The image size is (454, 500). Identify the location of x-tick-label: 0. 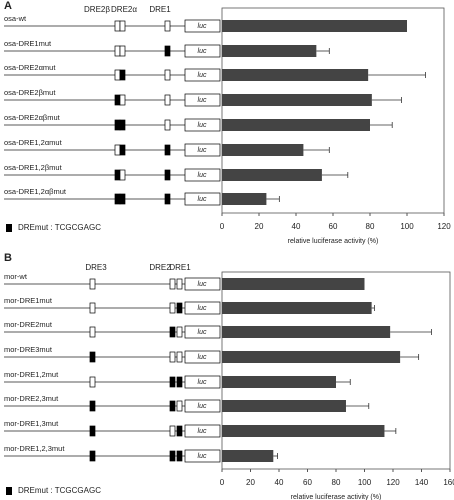
(222, 482).